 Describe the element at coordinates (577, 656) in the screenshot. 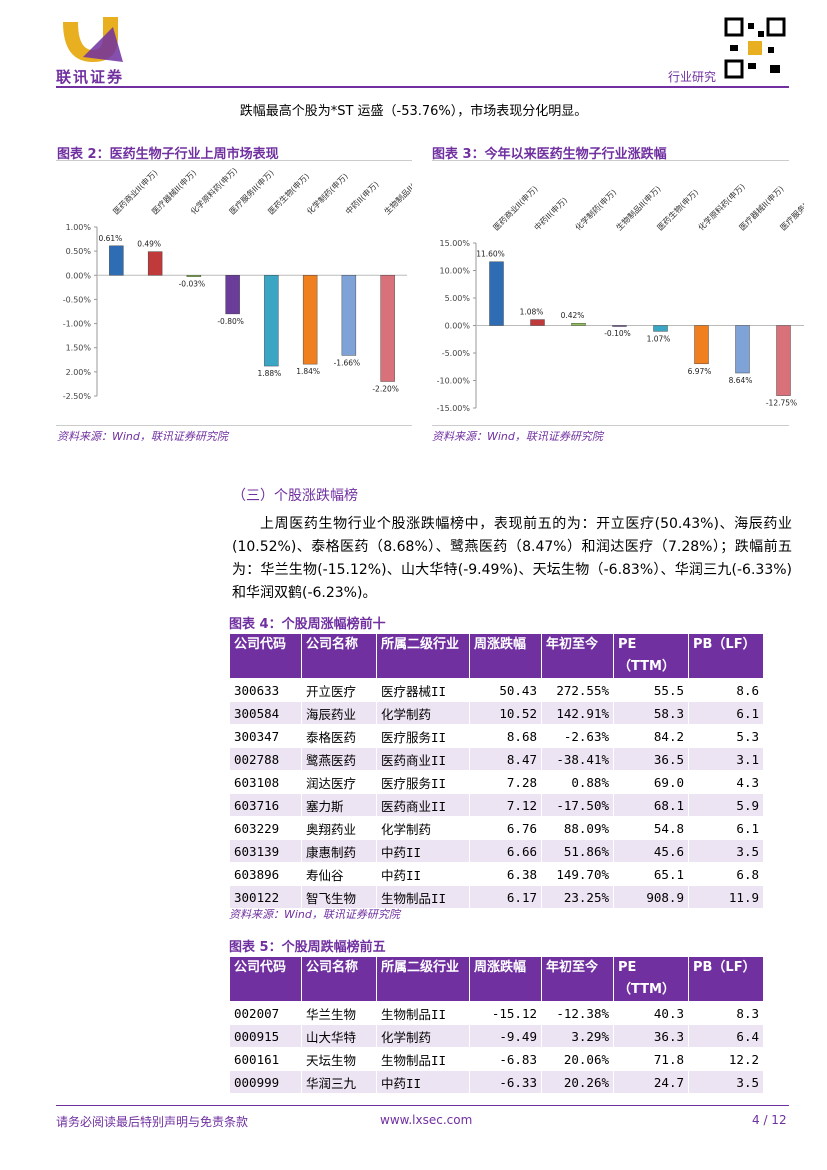

I see `column-header: 年初至今` at that location.